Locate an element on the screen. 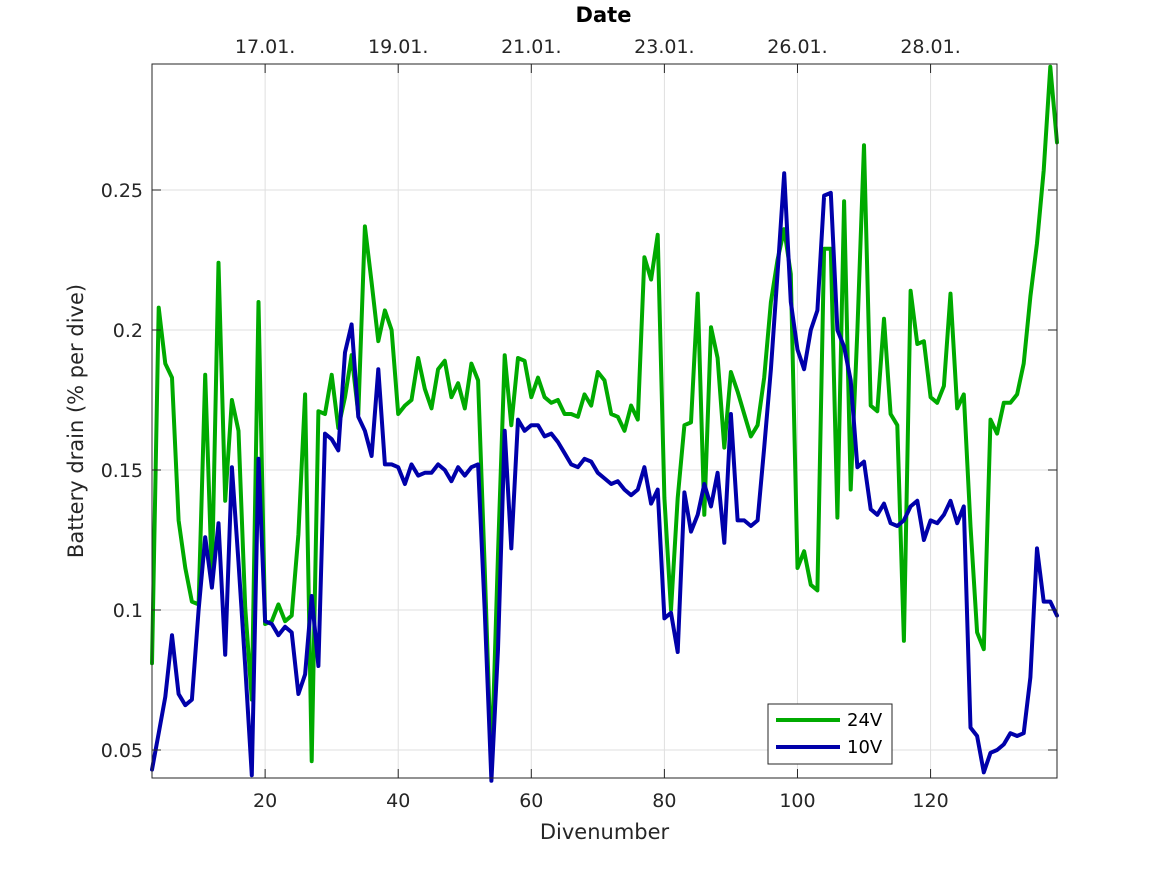  y-tick-label: 0.1 is located at coordinates (128, 611).